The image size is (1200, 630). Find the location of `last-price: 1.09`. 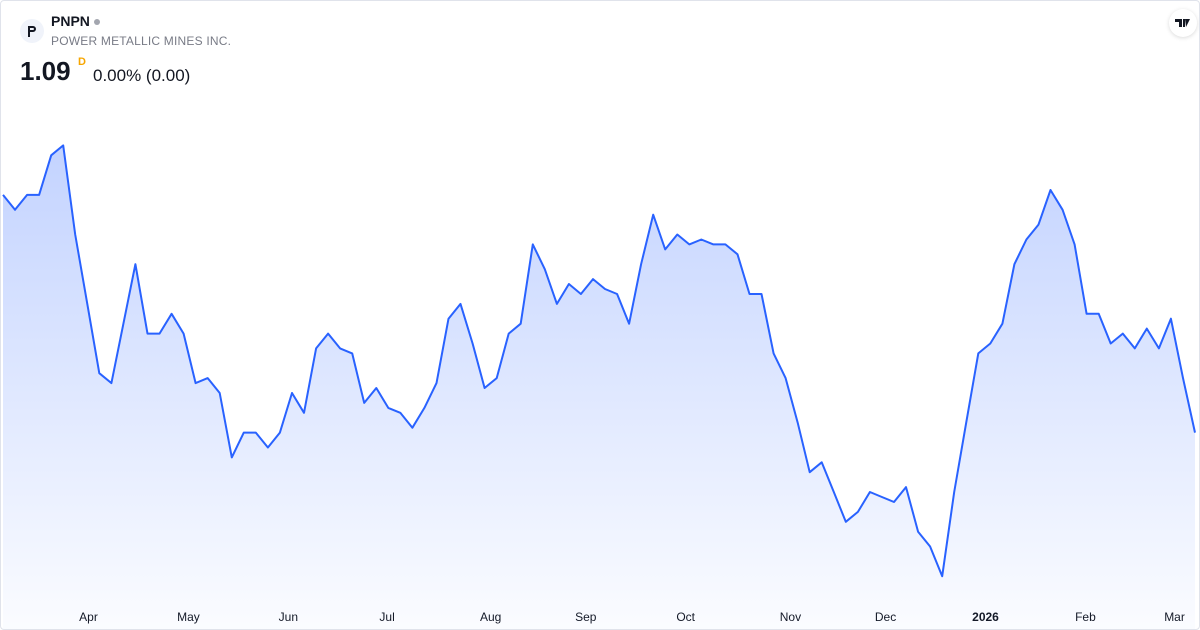

last-price: 1.09 is located at coordinates (45, 71).